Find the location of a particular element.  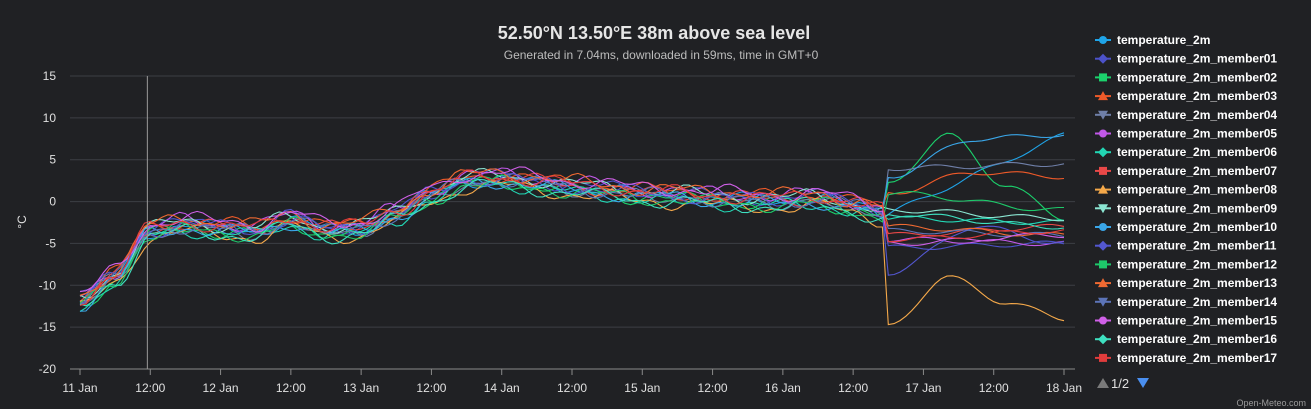

y-tick-label: 10 is located at coordinates (50, 118).